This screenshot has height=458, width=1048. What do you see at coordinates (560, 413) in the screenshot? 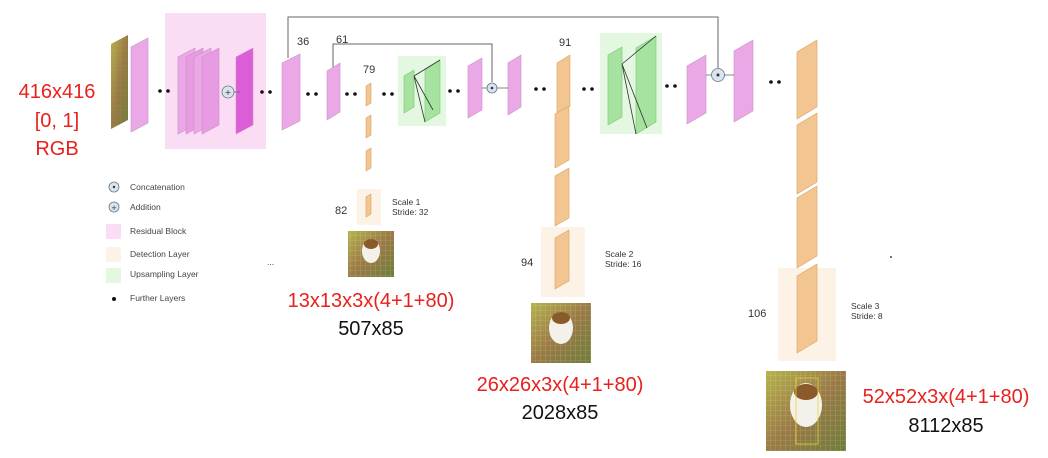
I see `scale2-flat-label: 2028x85` at bounding box center [560, 413].